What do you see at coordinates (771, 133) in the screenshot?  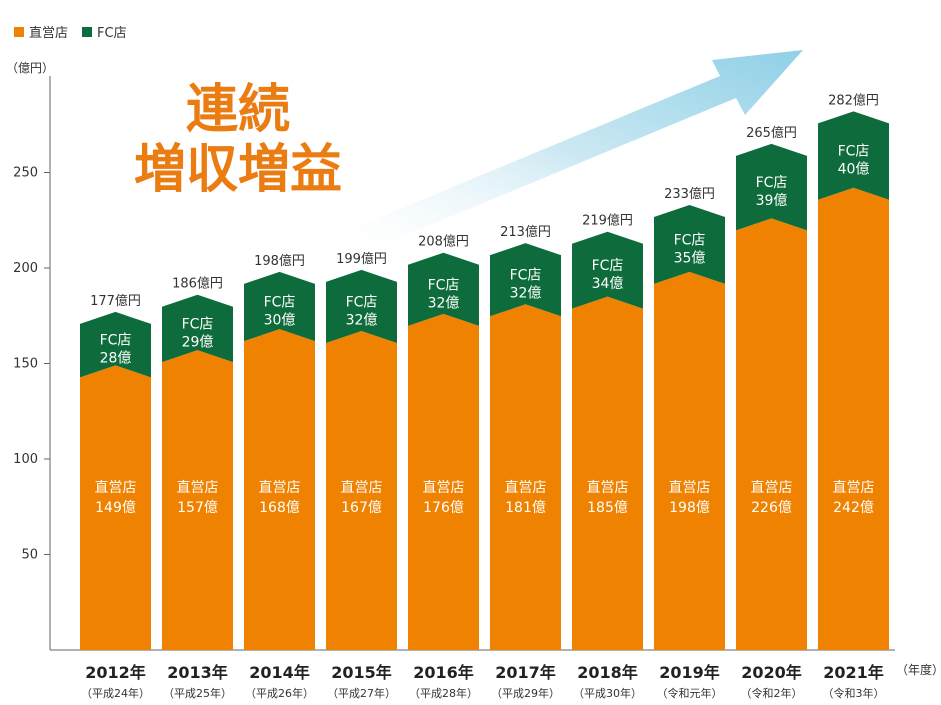 I see `bar-total-label: 265億円` at bounding box center [771, 133].